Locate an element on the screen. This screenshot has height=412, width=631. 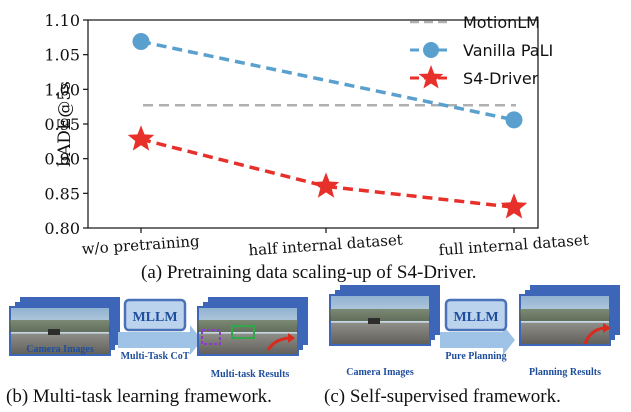
x-tick-label: w/o pretraining is located at coordinates (140, 245).